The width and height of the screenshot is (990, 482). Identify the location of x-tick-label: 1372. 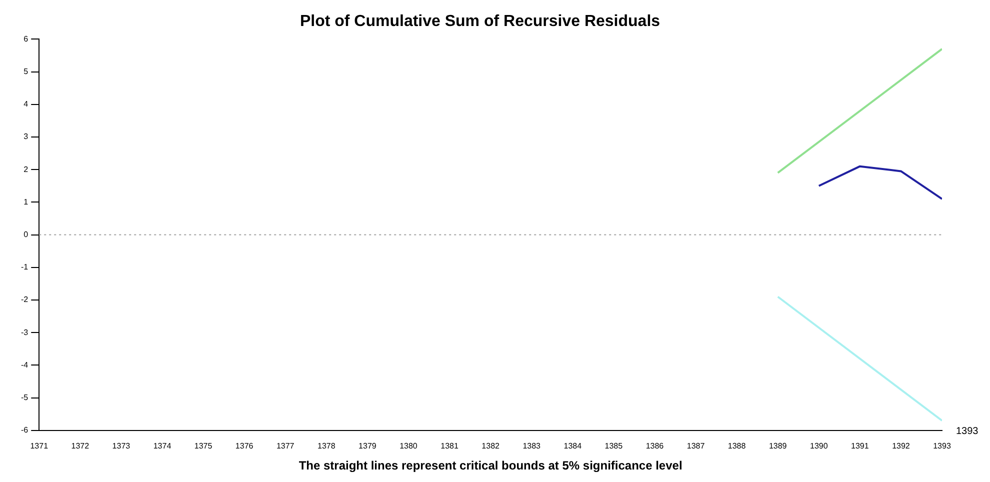
(80, 445).